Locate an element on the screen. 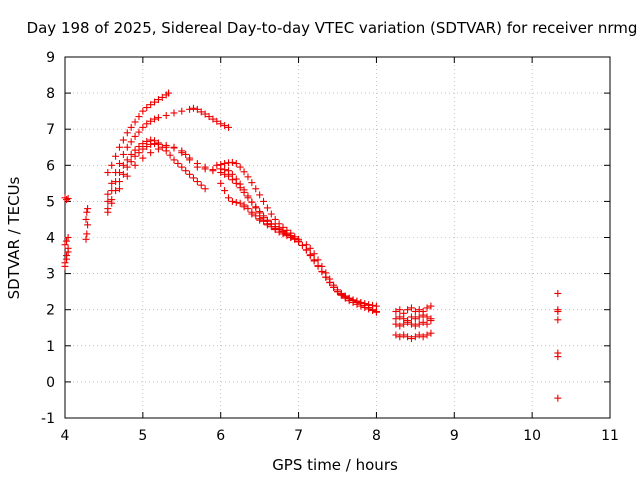 The image size is (640, 480). x-tick-label: 9 is located at coordinates (454, 436).